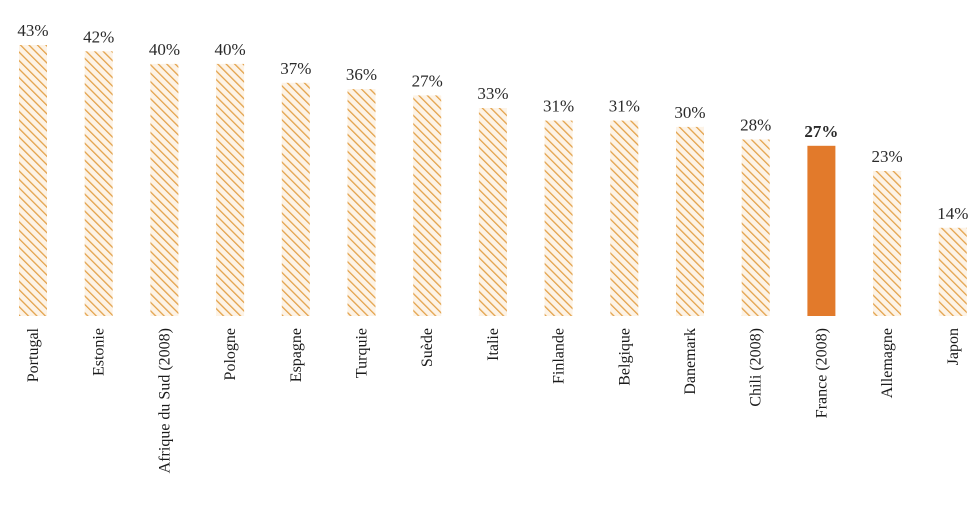 The height and width of the screenshot is (510, 978). What do you see at coordinates (32, 30) in the screenshot?
I see `value-label-0: 43%` at bounding box center [32, 30].